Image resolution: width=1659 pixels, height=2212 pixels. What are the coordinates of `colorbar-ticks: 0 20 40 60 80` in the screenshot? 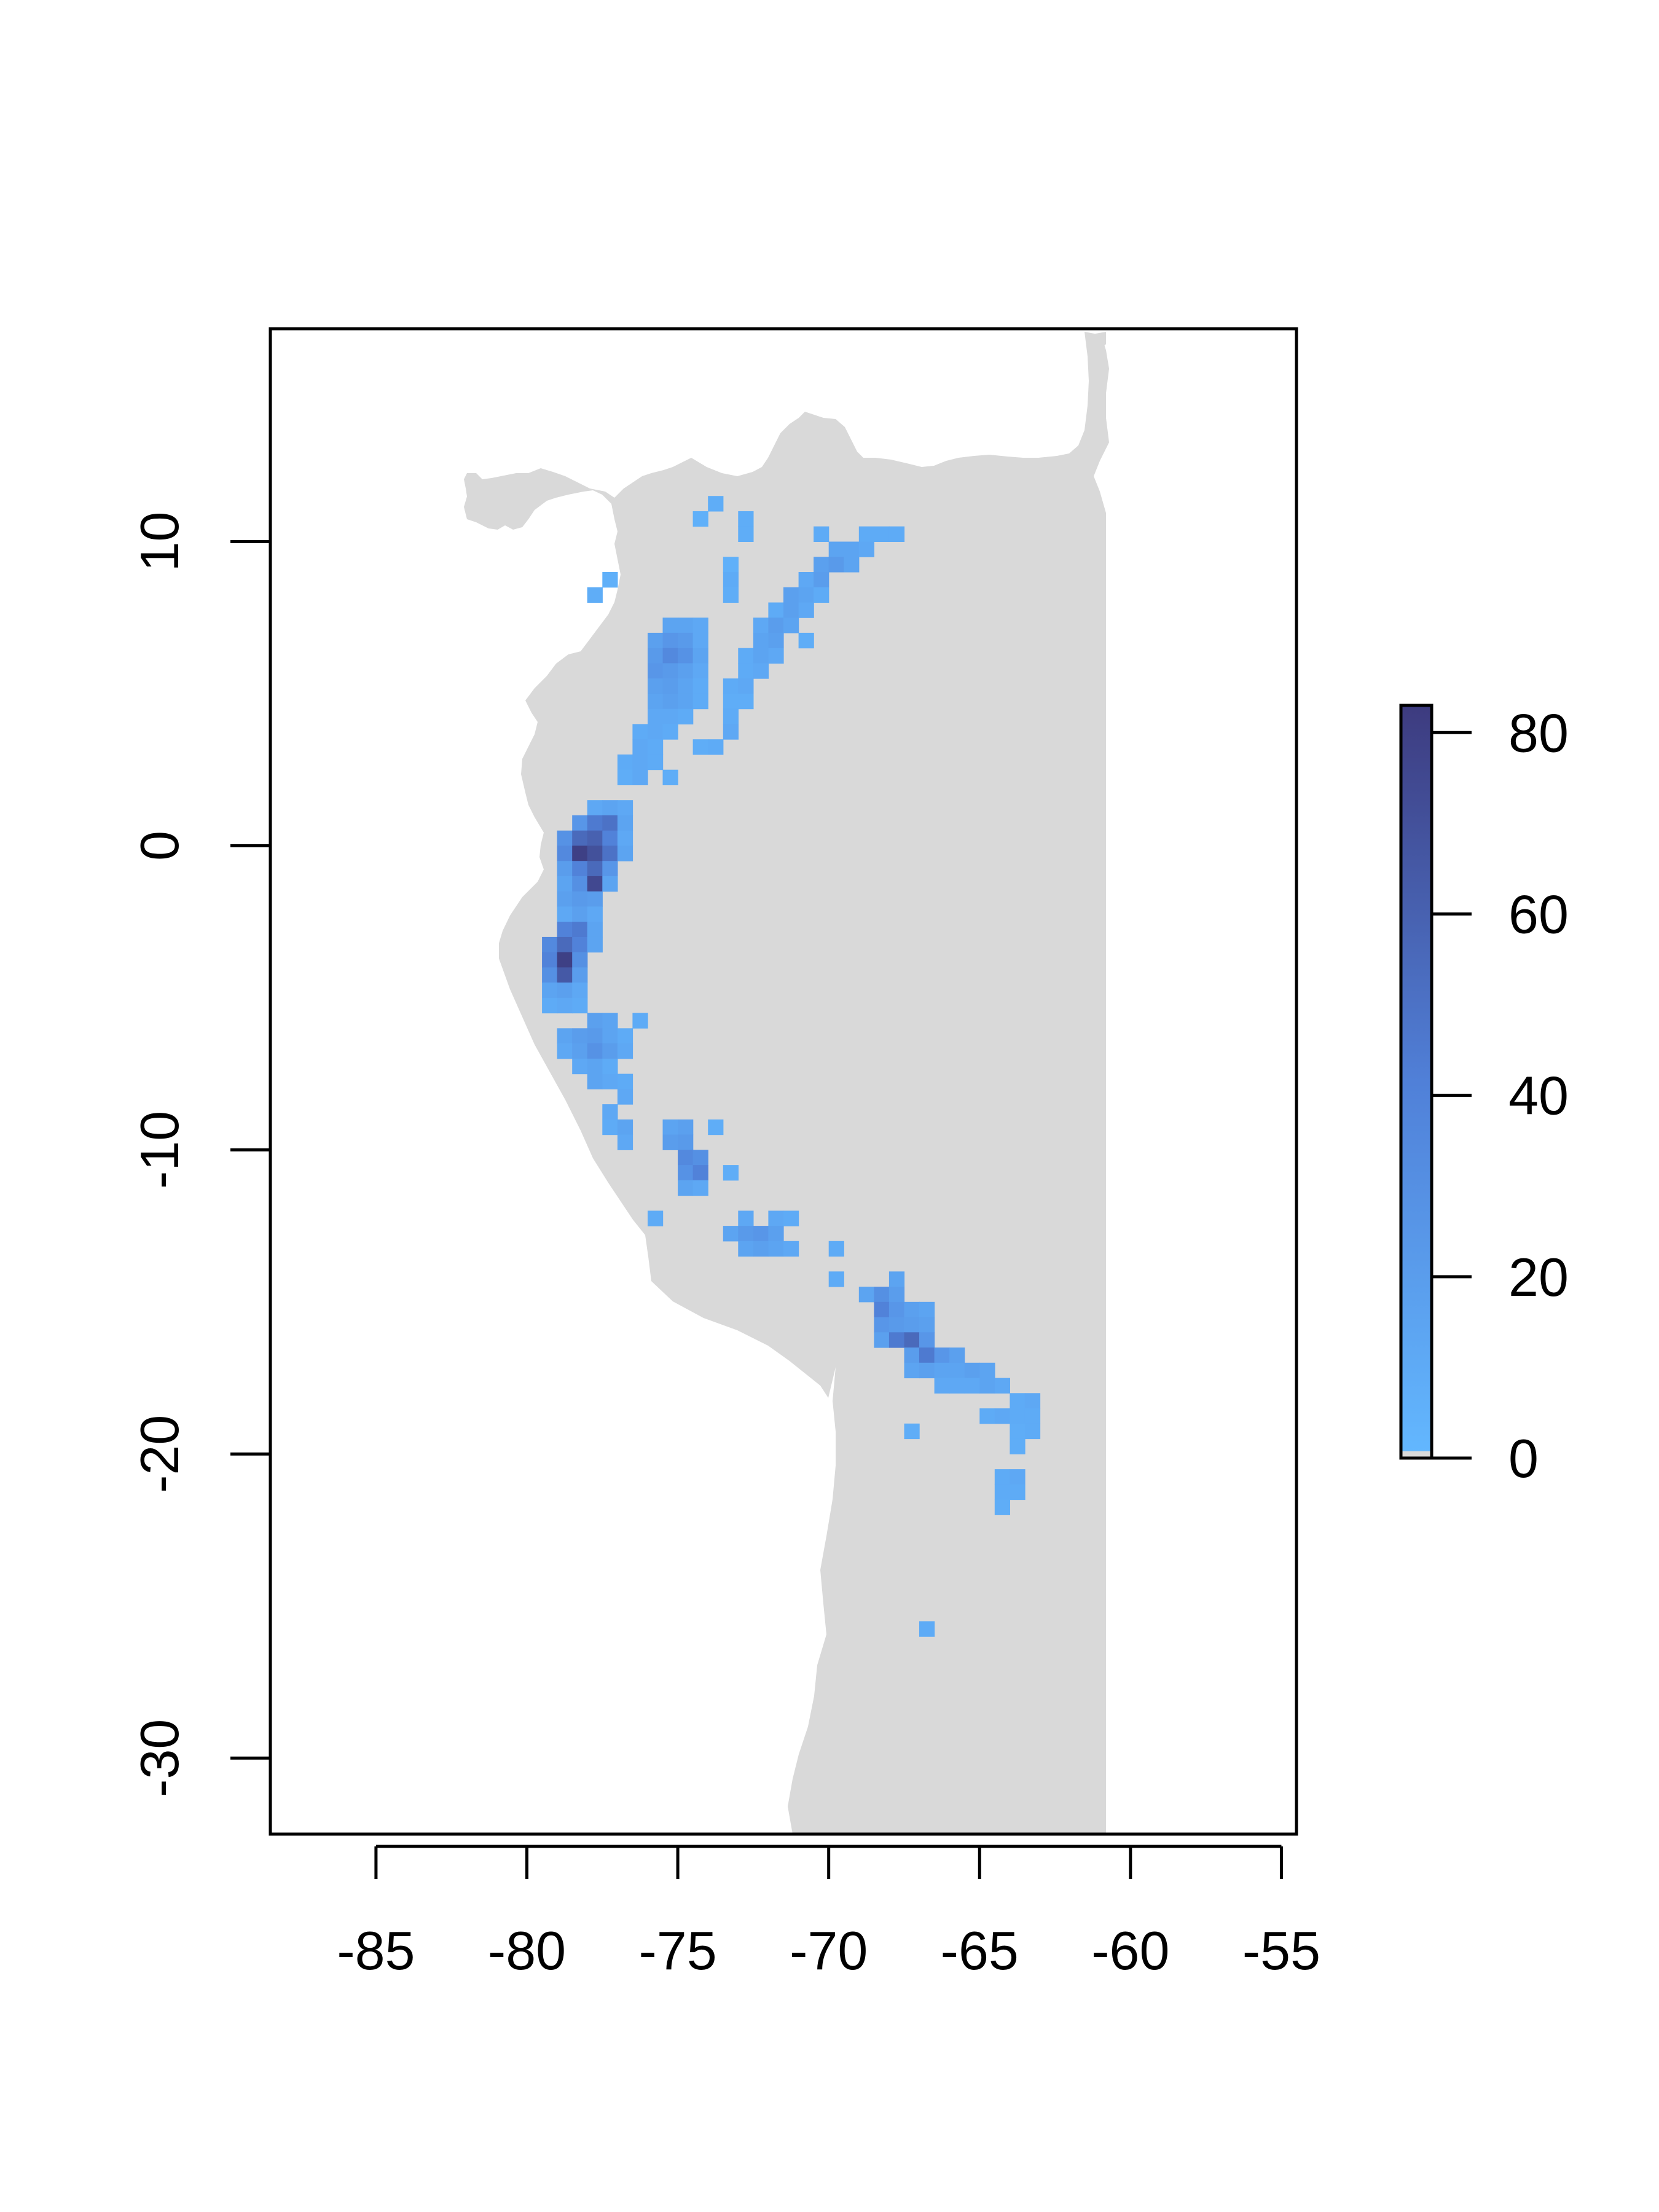 It's located at (1500, 1095).